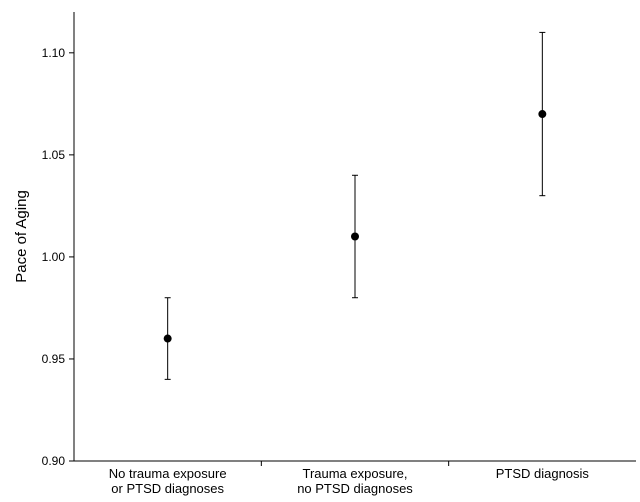 This screenshot has width=640, height=502. What do you see at coordinates (54, 155) in the screenshot?
I see `y-tick-label: 1.05` at bounding box center [54, 155].